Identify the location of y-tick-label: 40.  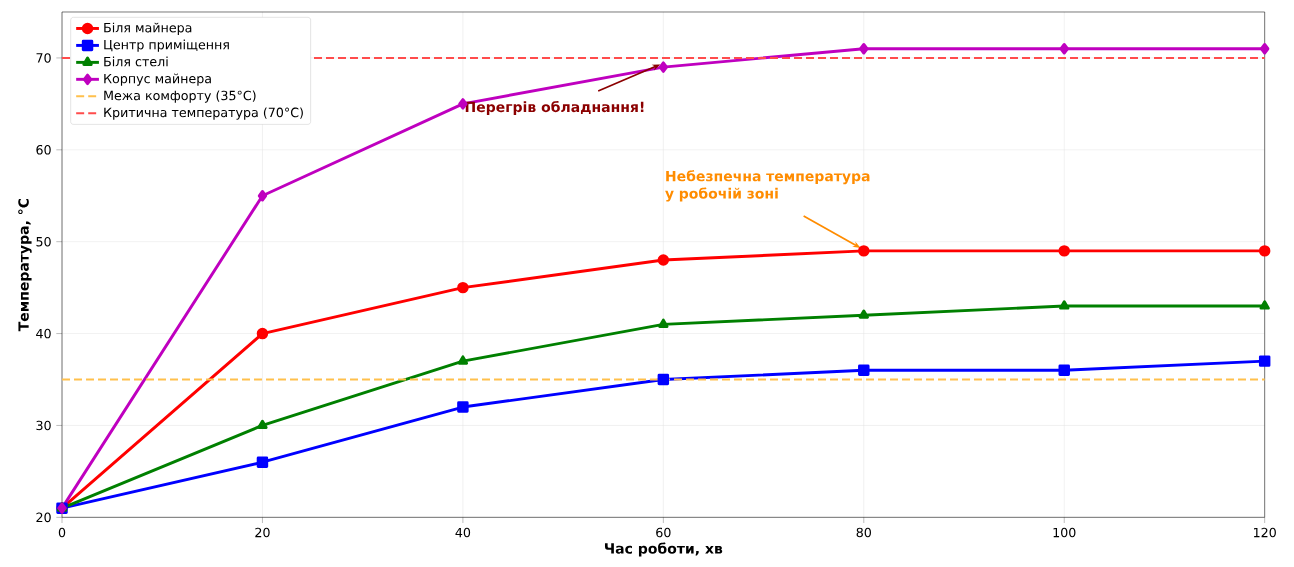
(43, 333).